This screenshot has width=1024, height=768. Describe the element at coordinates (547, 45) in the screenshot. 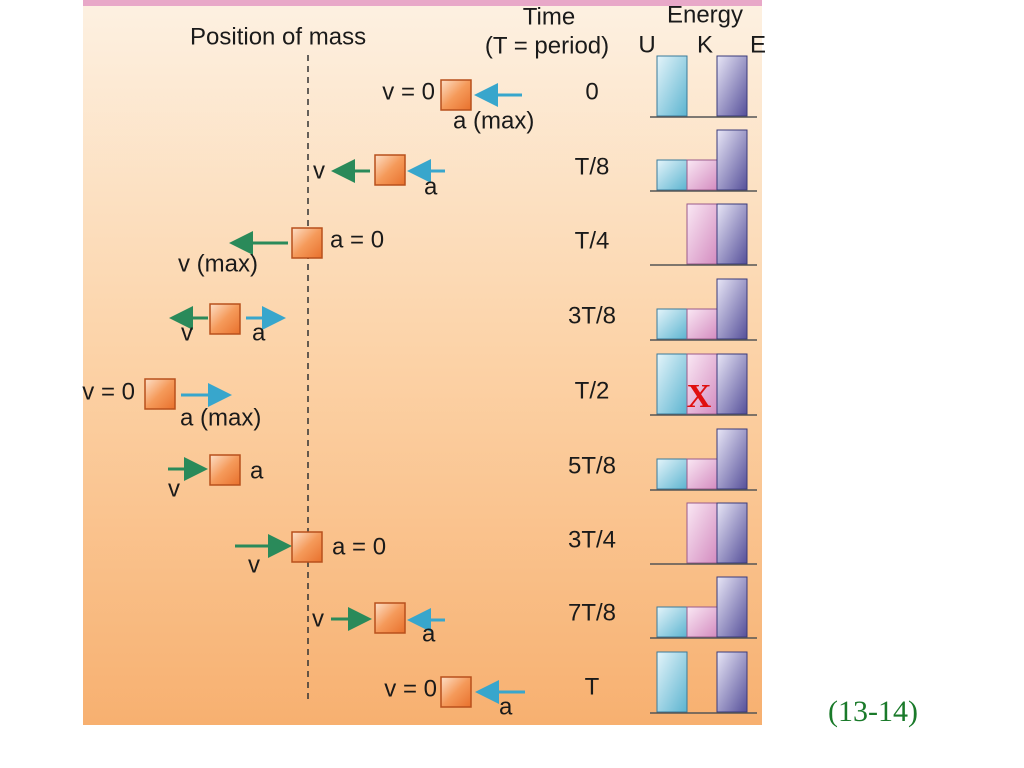

I see `header-period: (T = period)` at that location.